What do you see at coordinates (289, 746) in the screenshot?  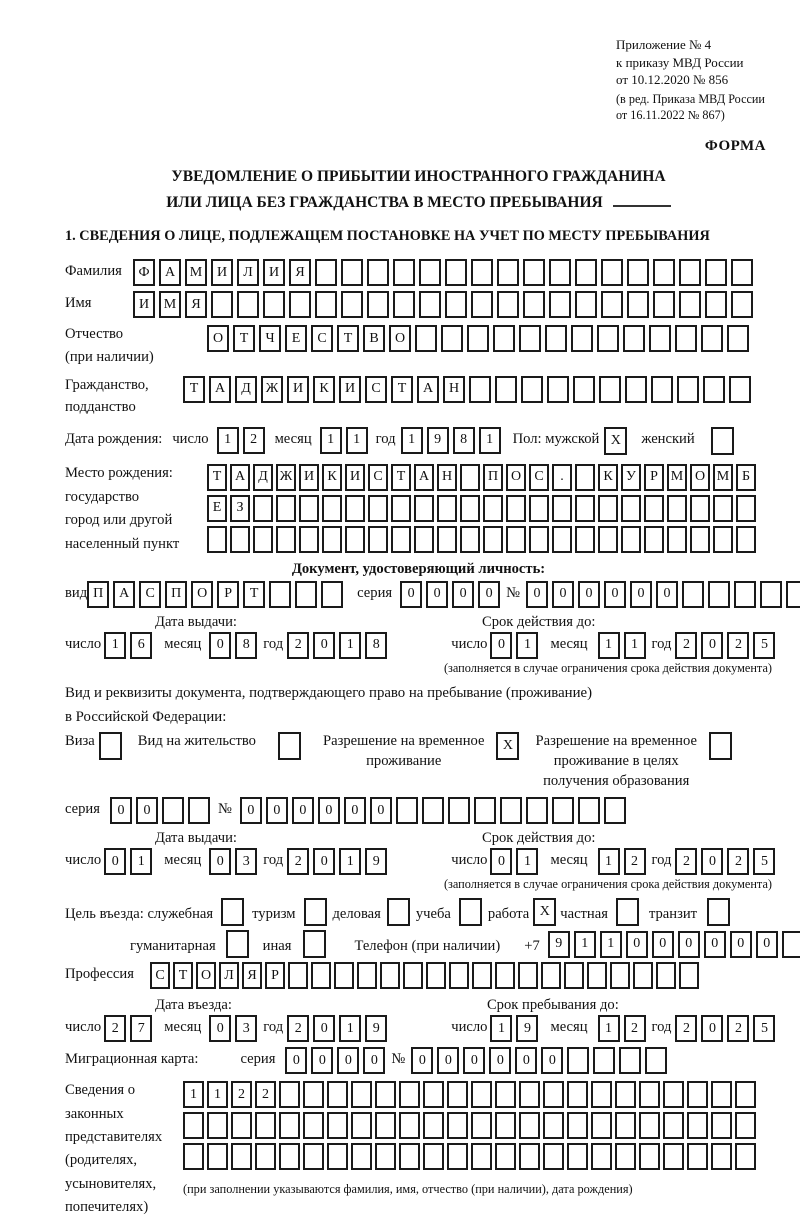 I see `residence-permit-checkbox` at bounding box center [289, 746].